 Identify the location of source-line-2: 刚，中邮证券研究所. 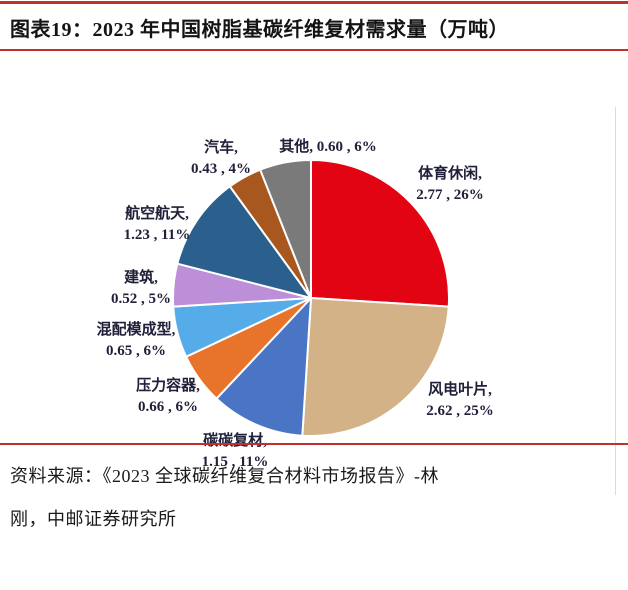
(93, 519).